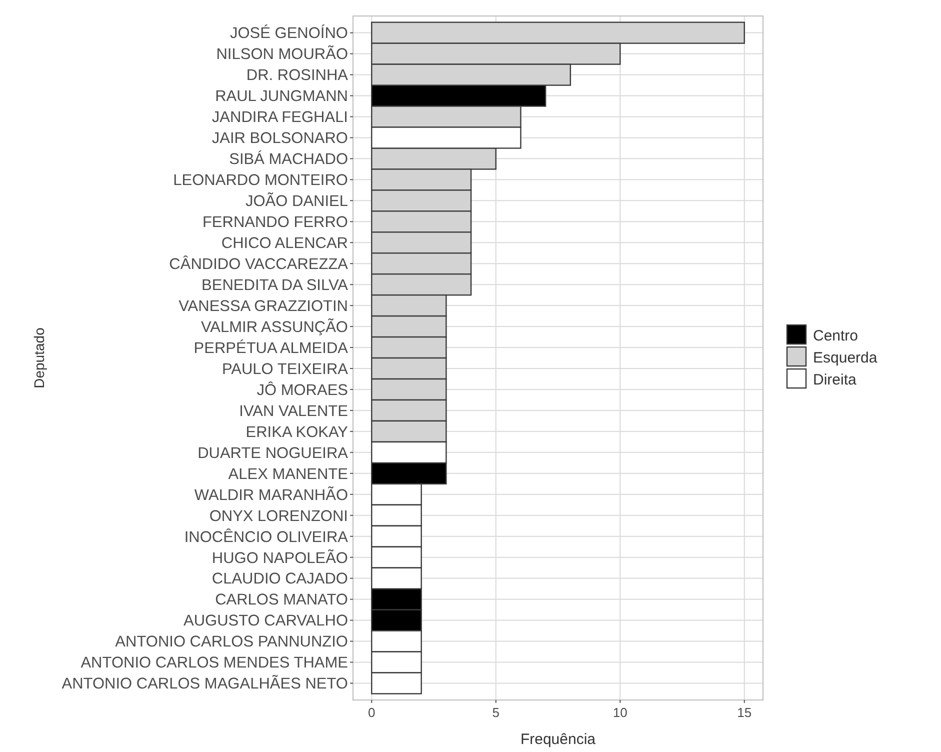  I want to click on y-tick-label: JOSÉ GENOÍNO, so click(289, 33).